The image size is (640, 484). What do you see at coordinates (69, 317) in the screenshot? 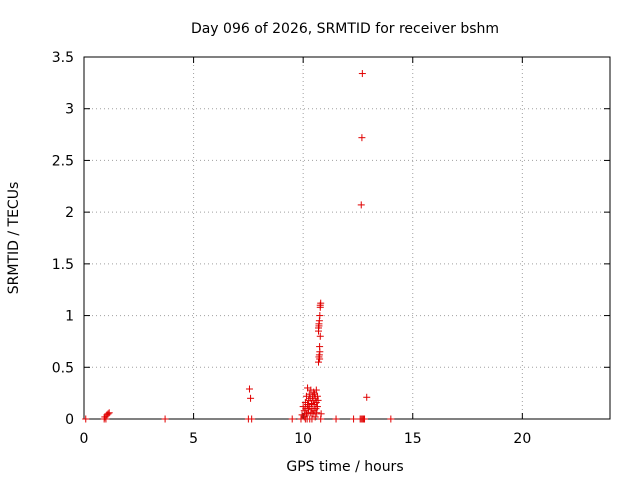
I see `y-tick-label: 1` at bounding box center [69, 317].